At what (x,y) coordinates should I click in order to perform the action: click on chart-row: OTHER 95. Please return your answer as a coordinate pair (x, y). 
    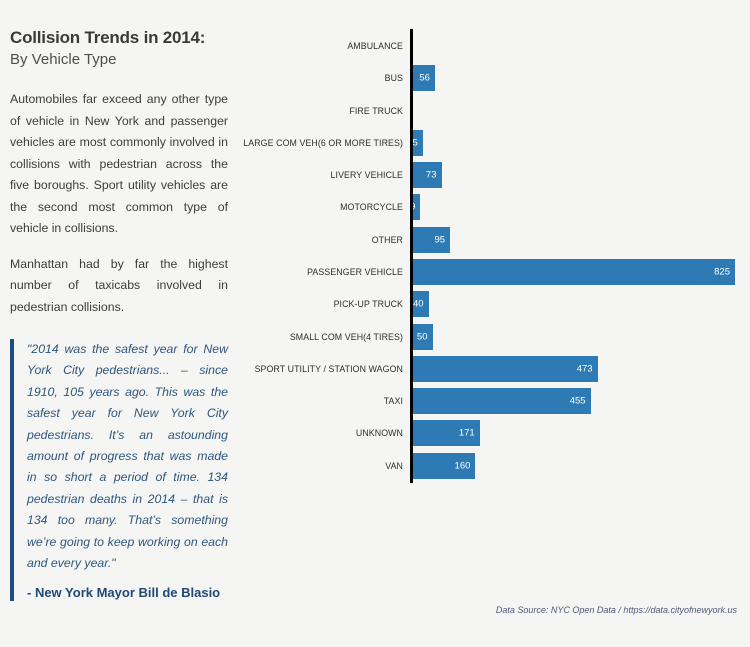
    Looking at the image, I should click on (495, 240).